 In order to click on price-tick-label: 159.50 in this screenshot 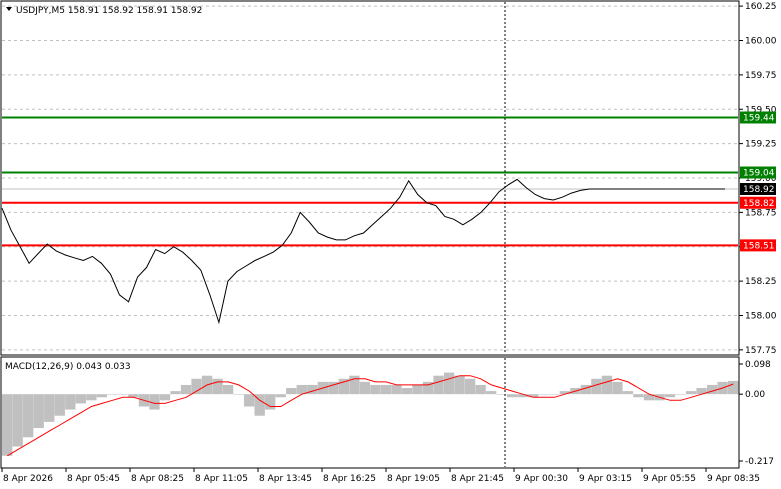, I will do `click(761, 110)`.